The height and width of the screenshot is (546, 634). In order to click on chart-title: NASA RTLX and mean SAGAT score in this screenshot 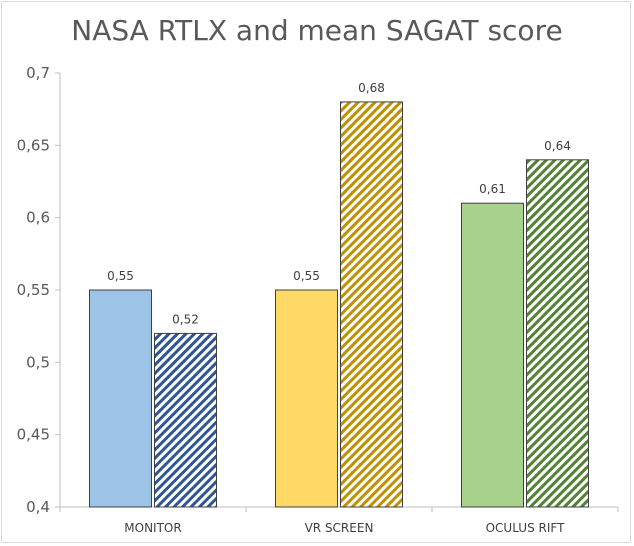, I will do `click(317, 30)`.